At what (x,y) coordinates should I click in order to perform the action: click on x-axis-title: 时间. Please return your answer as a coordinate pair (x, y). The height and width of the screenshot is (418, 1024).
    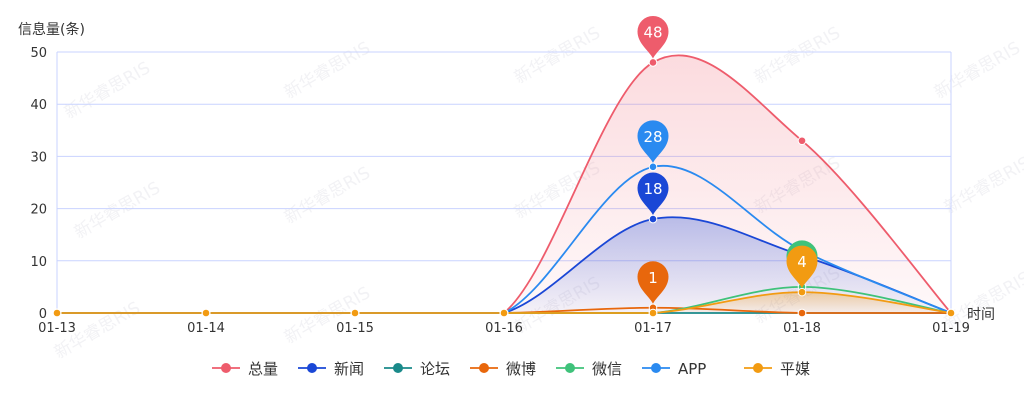
    Looking at the image, I should click on (981, 315).